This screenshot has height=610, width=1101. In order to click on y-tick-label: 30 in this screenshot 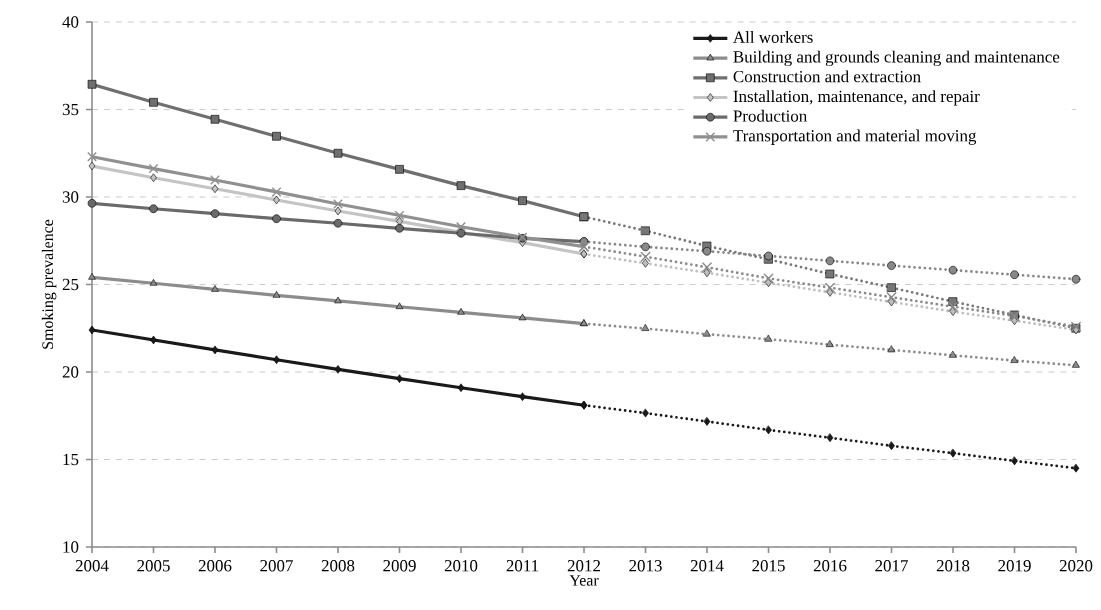, I will do `click(70, 197)`.